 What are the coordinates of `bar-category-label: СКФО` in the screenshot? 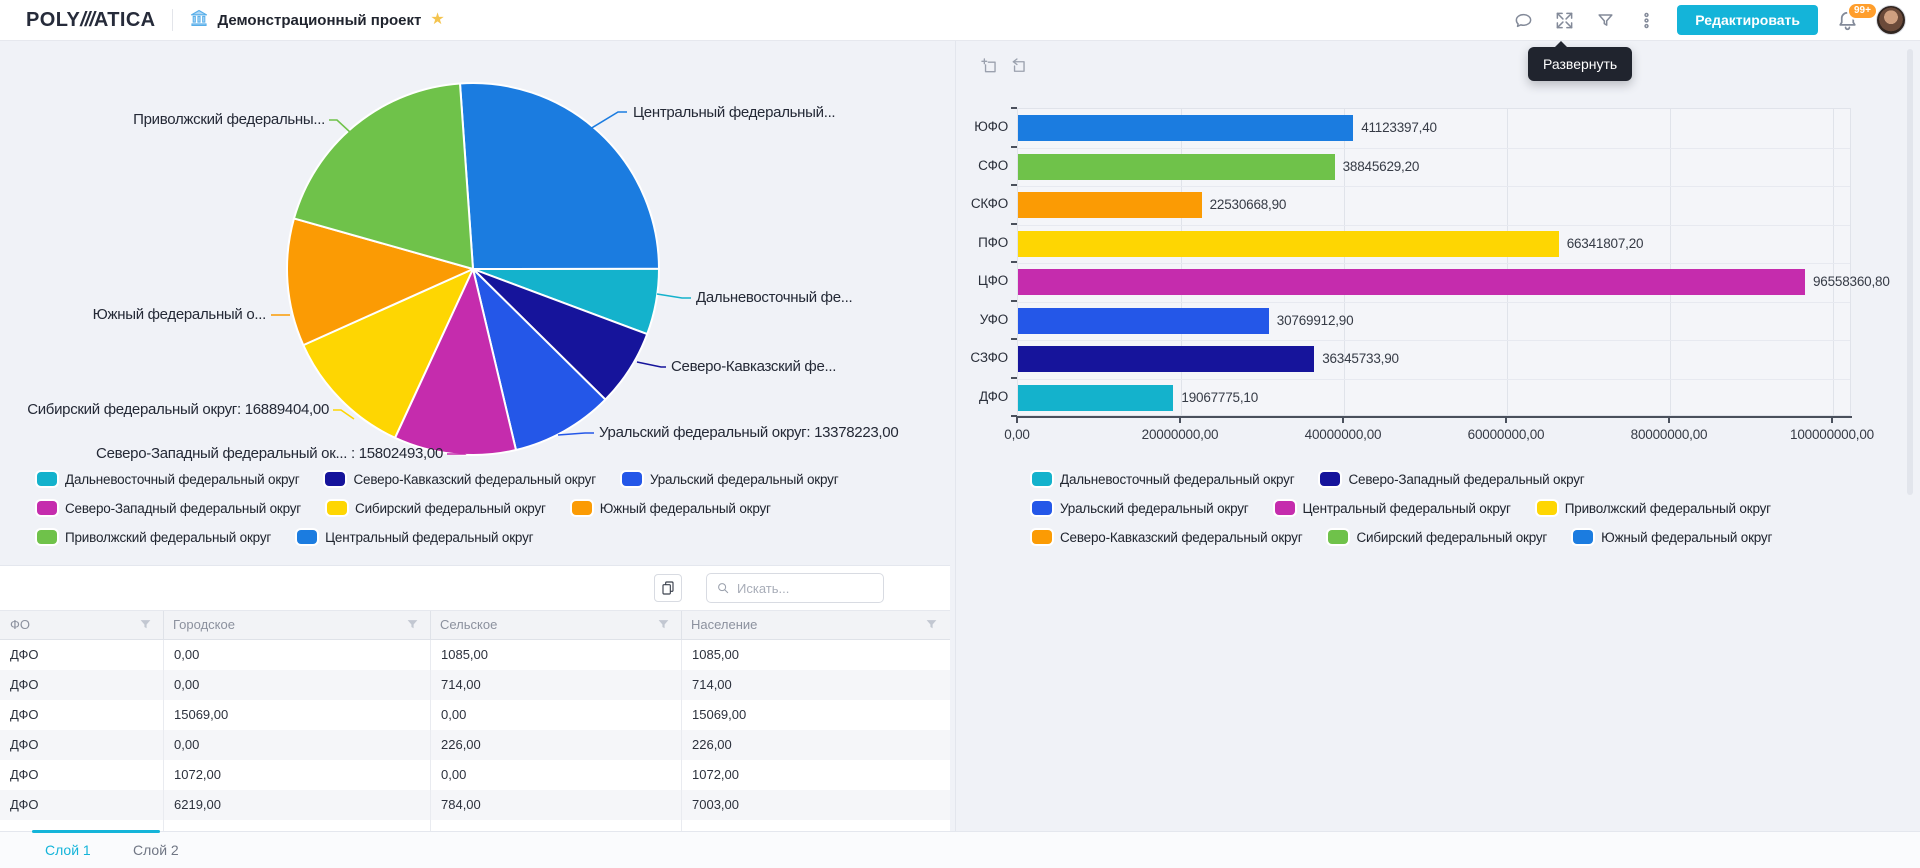 It's located at (989, 204).